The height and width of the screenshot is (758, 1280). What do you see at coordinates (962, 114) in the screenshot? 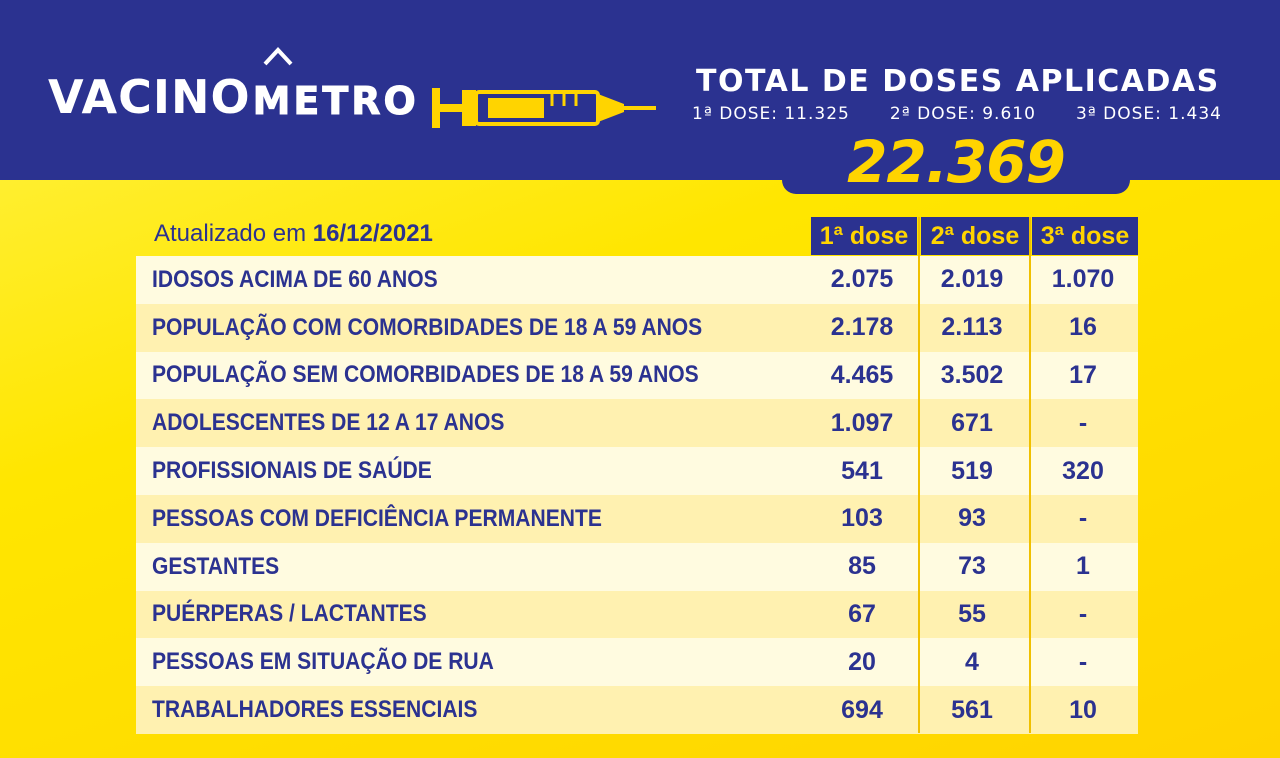
I see `dose2-total: 2ª DOSE: 9.610` at bounding box center [962, 114].